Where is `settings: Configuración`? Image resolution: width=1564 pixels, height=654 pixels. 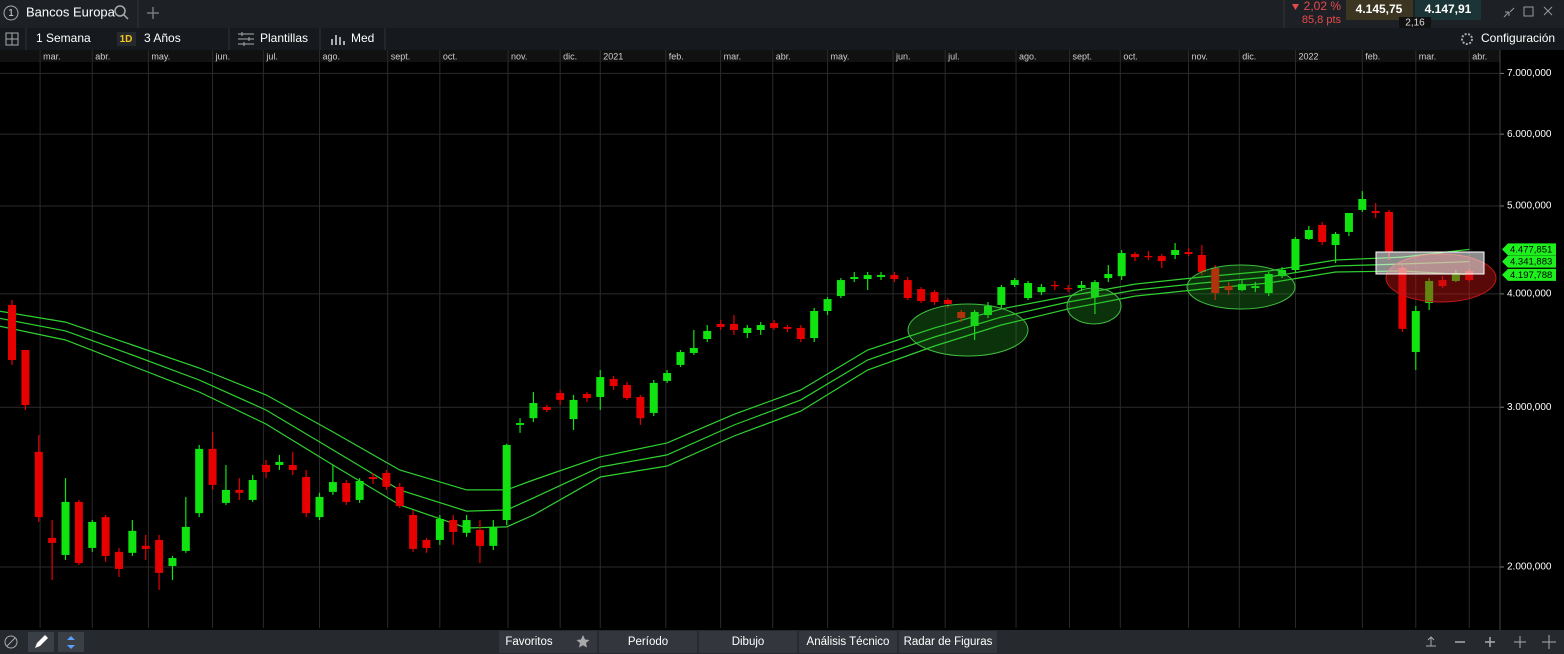
settings: Configuración is located at coordinates (1518, 38).